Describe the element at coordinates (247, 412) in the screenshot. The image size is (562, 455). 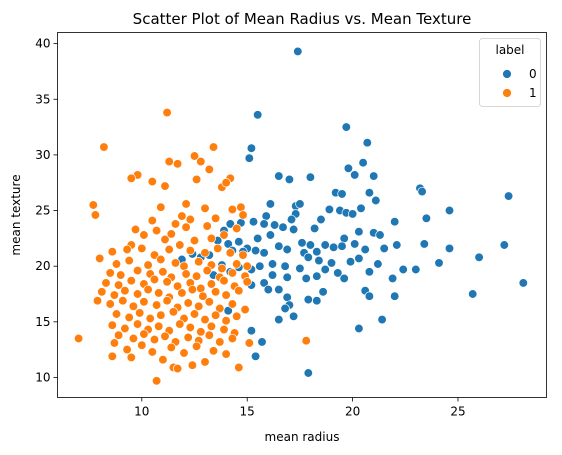
I see `x-tick-label-15: 15` at that location.